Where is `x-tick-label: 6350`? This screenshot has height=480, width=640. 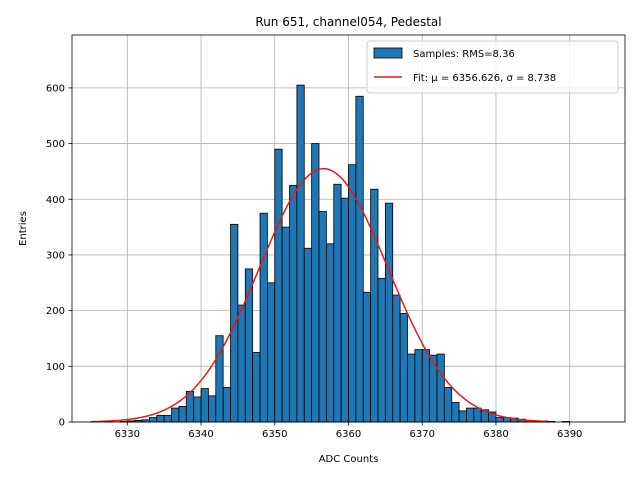 x-tick-label: 6350 is located at coordinates (274, 434).